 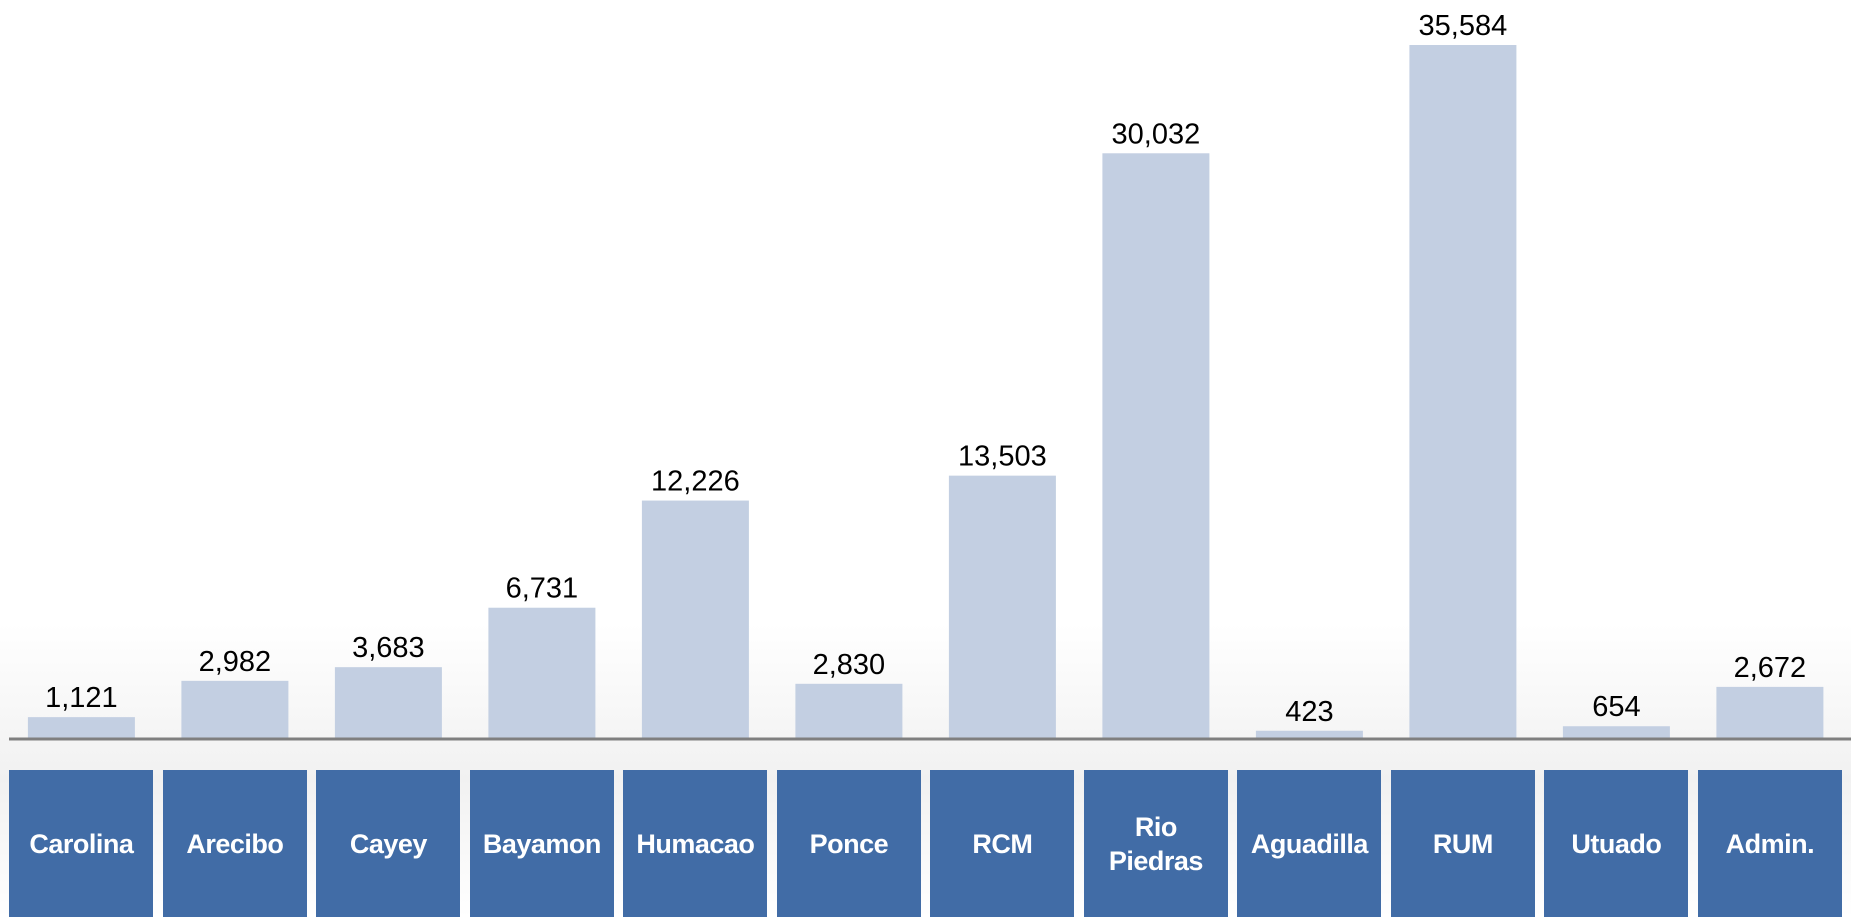 I want to click on category-label: RCM, so click(x=1002, y=843).